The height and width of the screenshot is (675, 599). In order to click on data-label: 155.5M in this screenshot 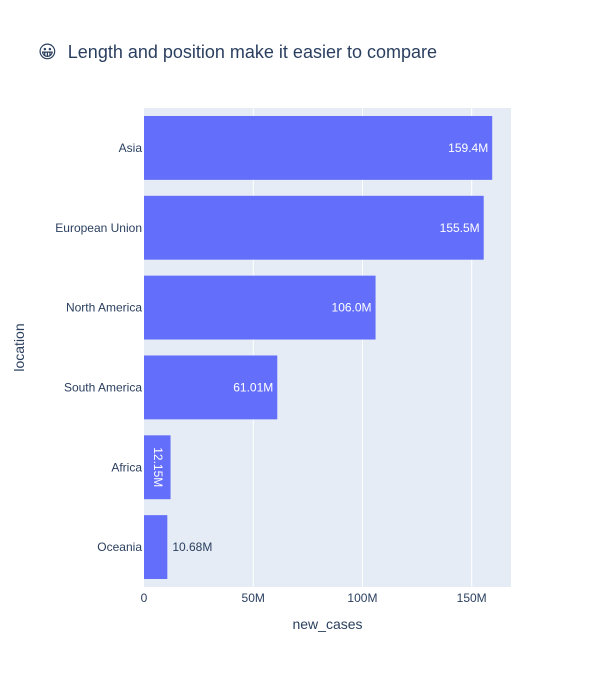, I will do `click(460, 228)`.